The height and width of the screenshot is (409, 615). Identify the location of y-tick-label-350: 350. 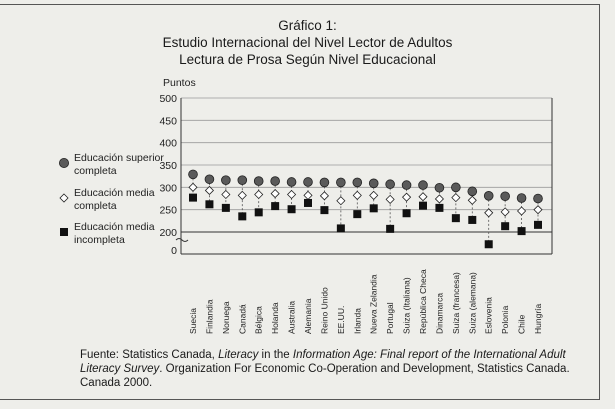
(168, 166).